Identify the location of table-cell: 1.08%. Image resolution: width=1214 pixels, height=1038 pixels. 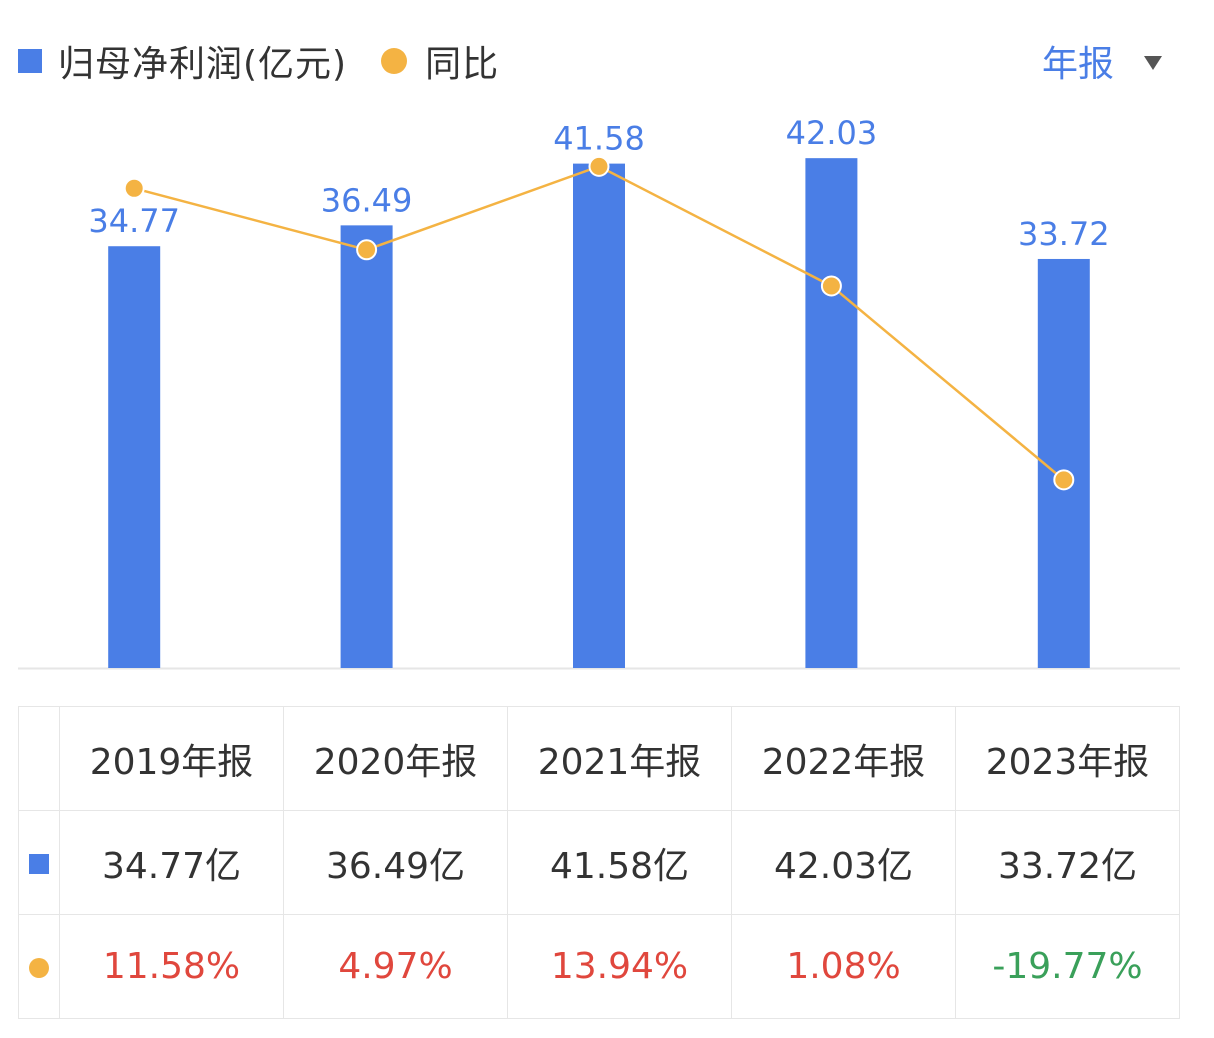
(843, 966).